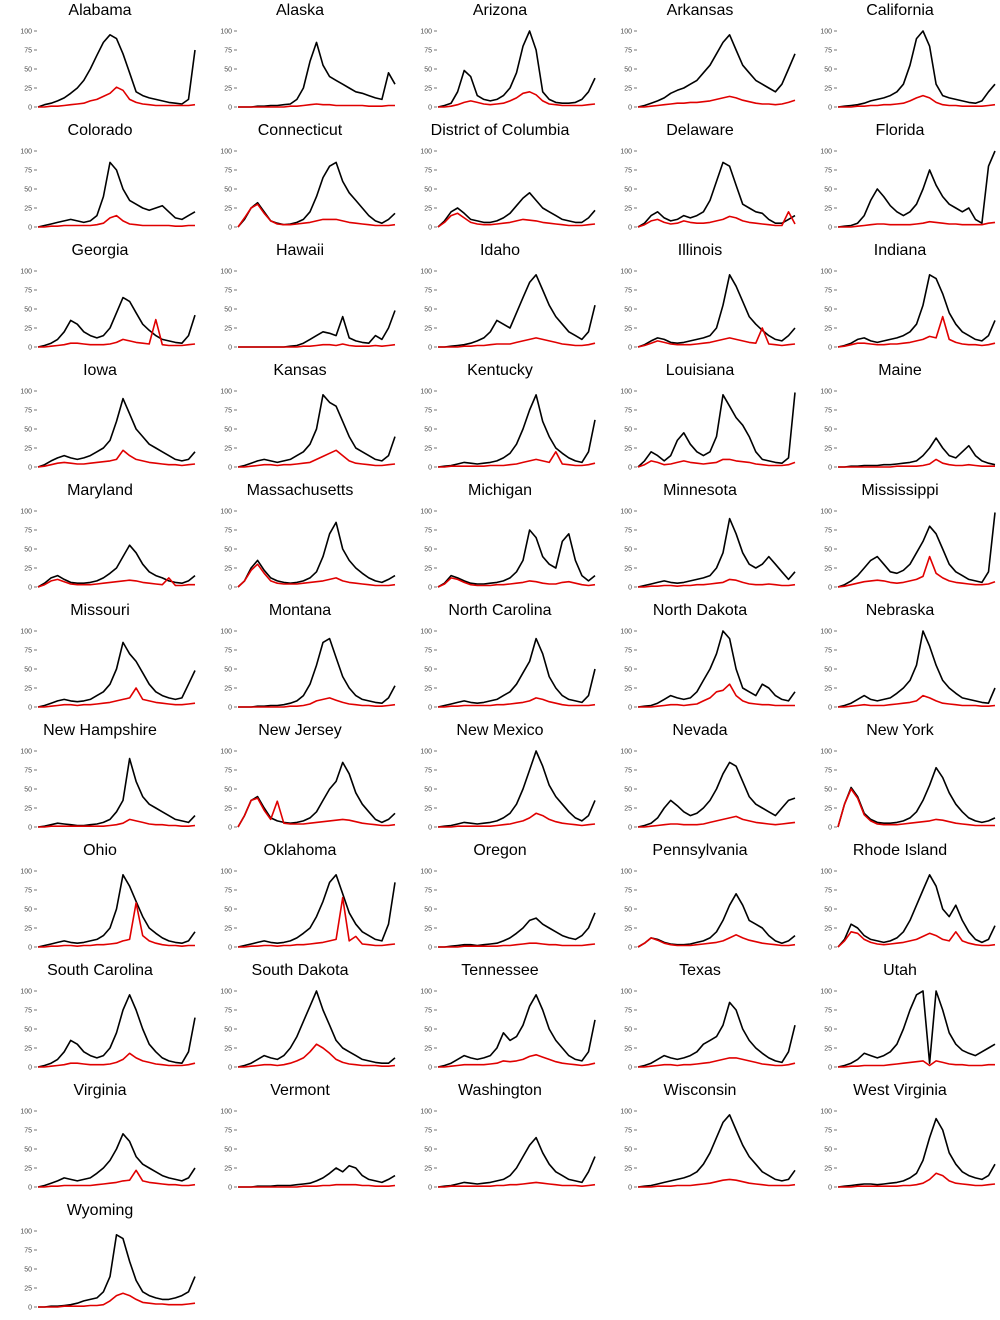 The image size is (1000, 1320). Describe the element at coordinates (500, 1020) in the screenshot. I see `chart-panel: Tennessee 0 25 50 75 100` at that location.